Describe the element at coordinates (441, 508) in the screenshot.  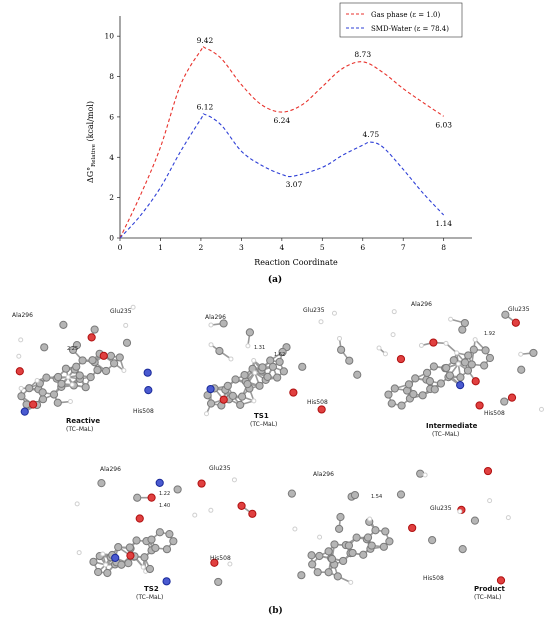
I see `residue-label-glu235: Glu235` at that location.